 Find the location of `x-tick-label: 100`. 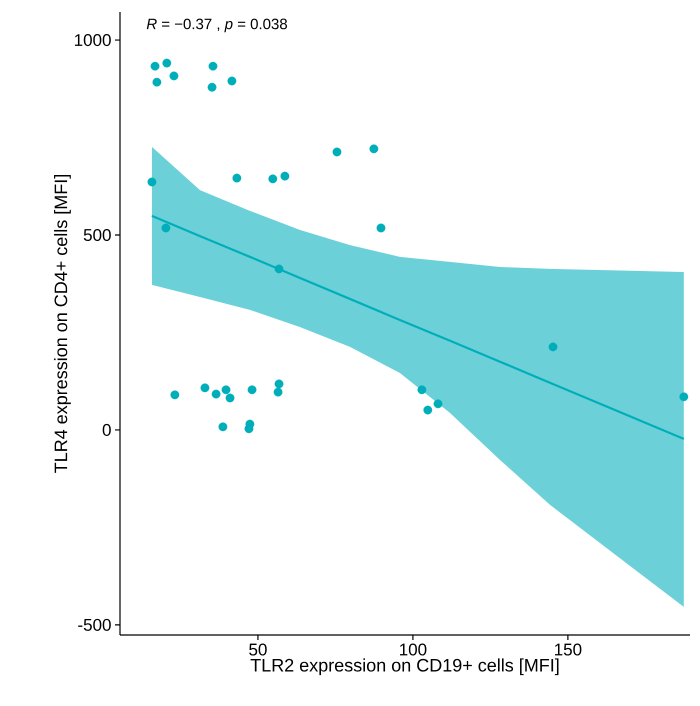

x-tick-label: 100 is located at coordinates (413, 650).